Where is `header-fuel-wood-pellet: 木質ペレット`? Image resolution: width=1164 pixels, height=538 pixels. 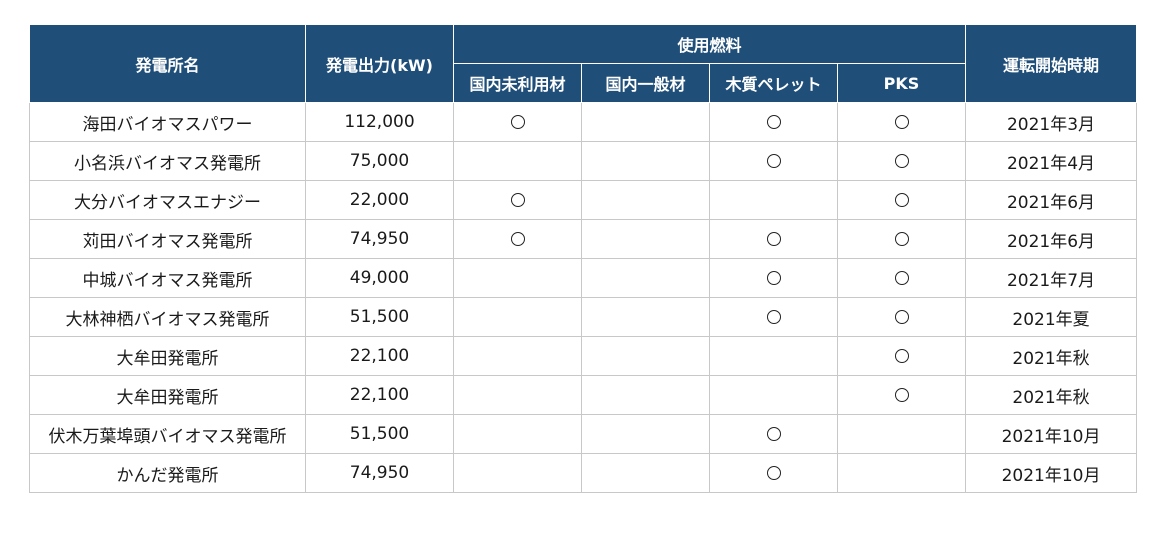 header-fuel-wood-pellet: 木質ペレット is located at coordinates (773, 83).